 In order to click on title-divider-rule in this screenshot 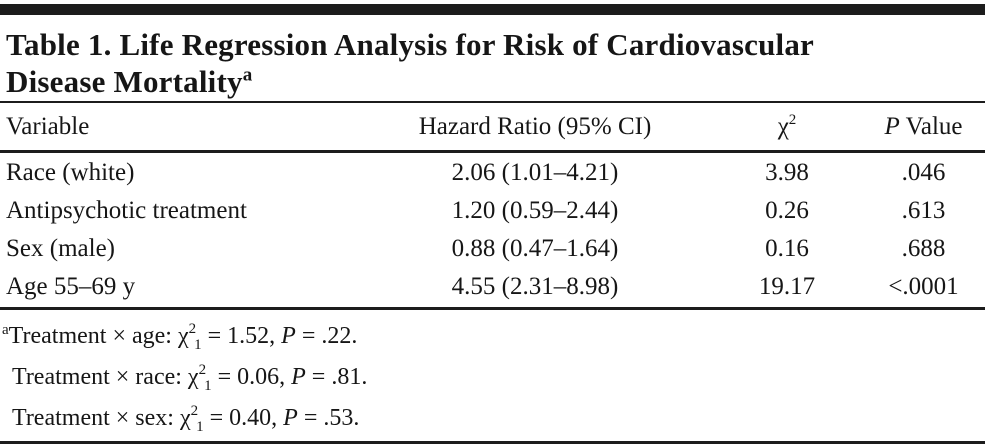, I will do `click(492, 102)`.